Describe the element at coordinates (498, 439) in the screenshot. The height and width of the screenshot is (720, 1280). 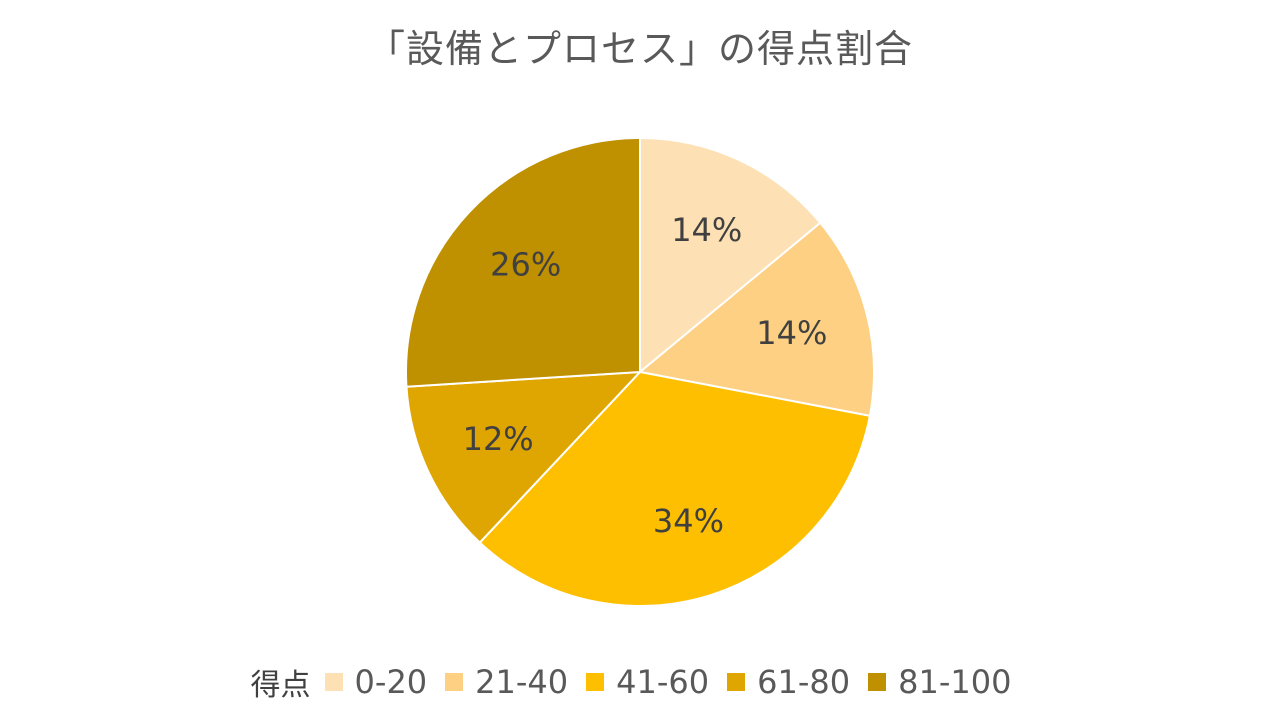
I see `data-label-61-80: 12%` at that location.